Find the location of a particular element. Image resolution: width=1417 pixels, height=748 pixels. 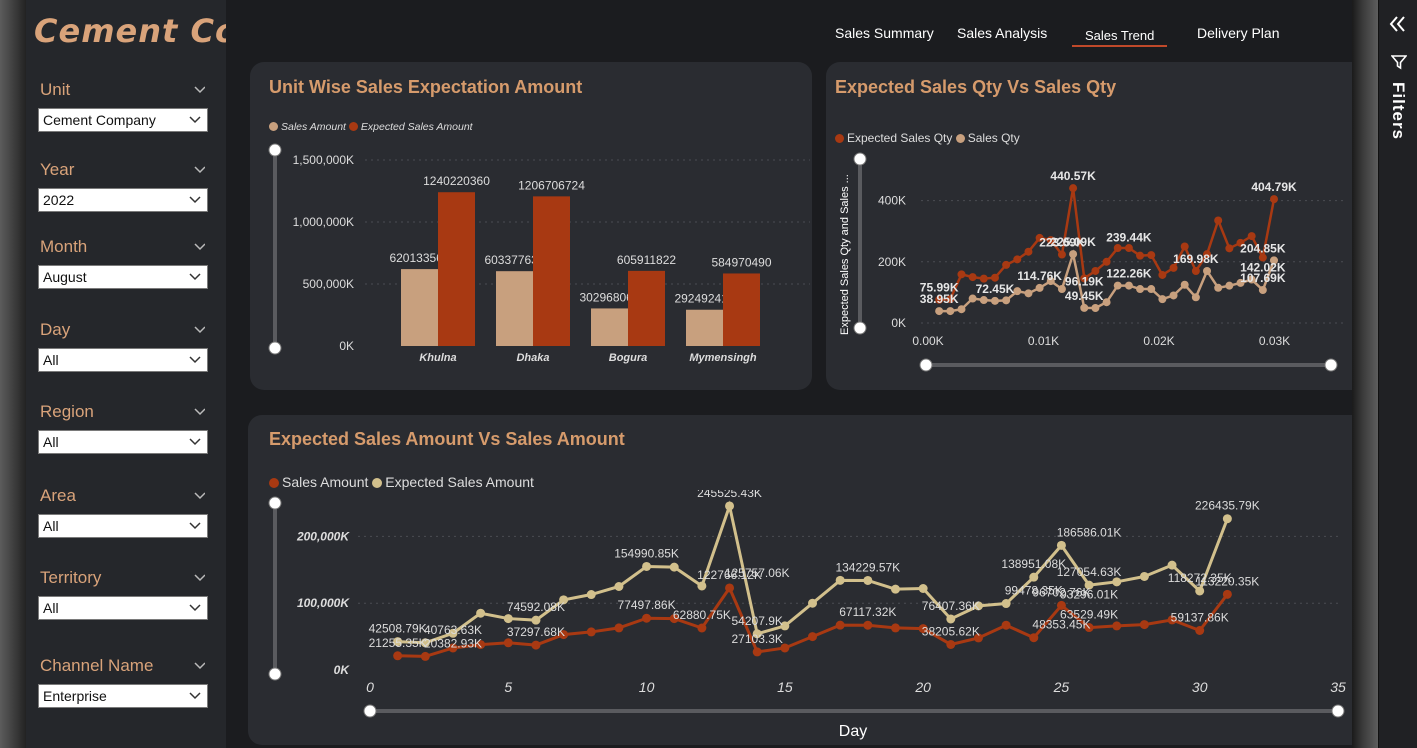

tab-delivery-plan: Delivery Plan is located at coordinates (1238, 33).